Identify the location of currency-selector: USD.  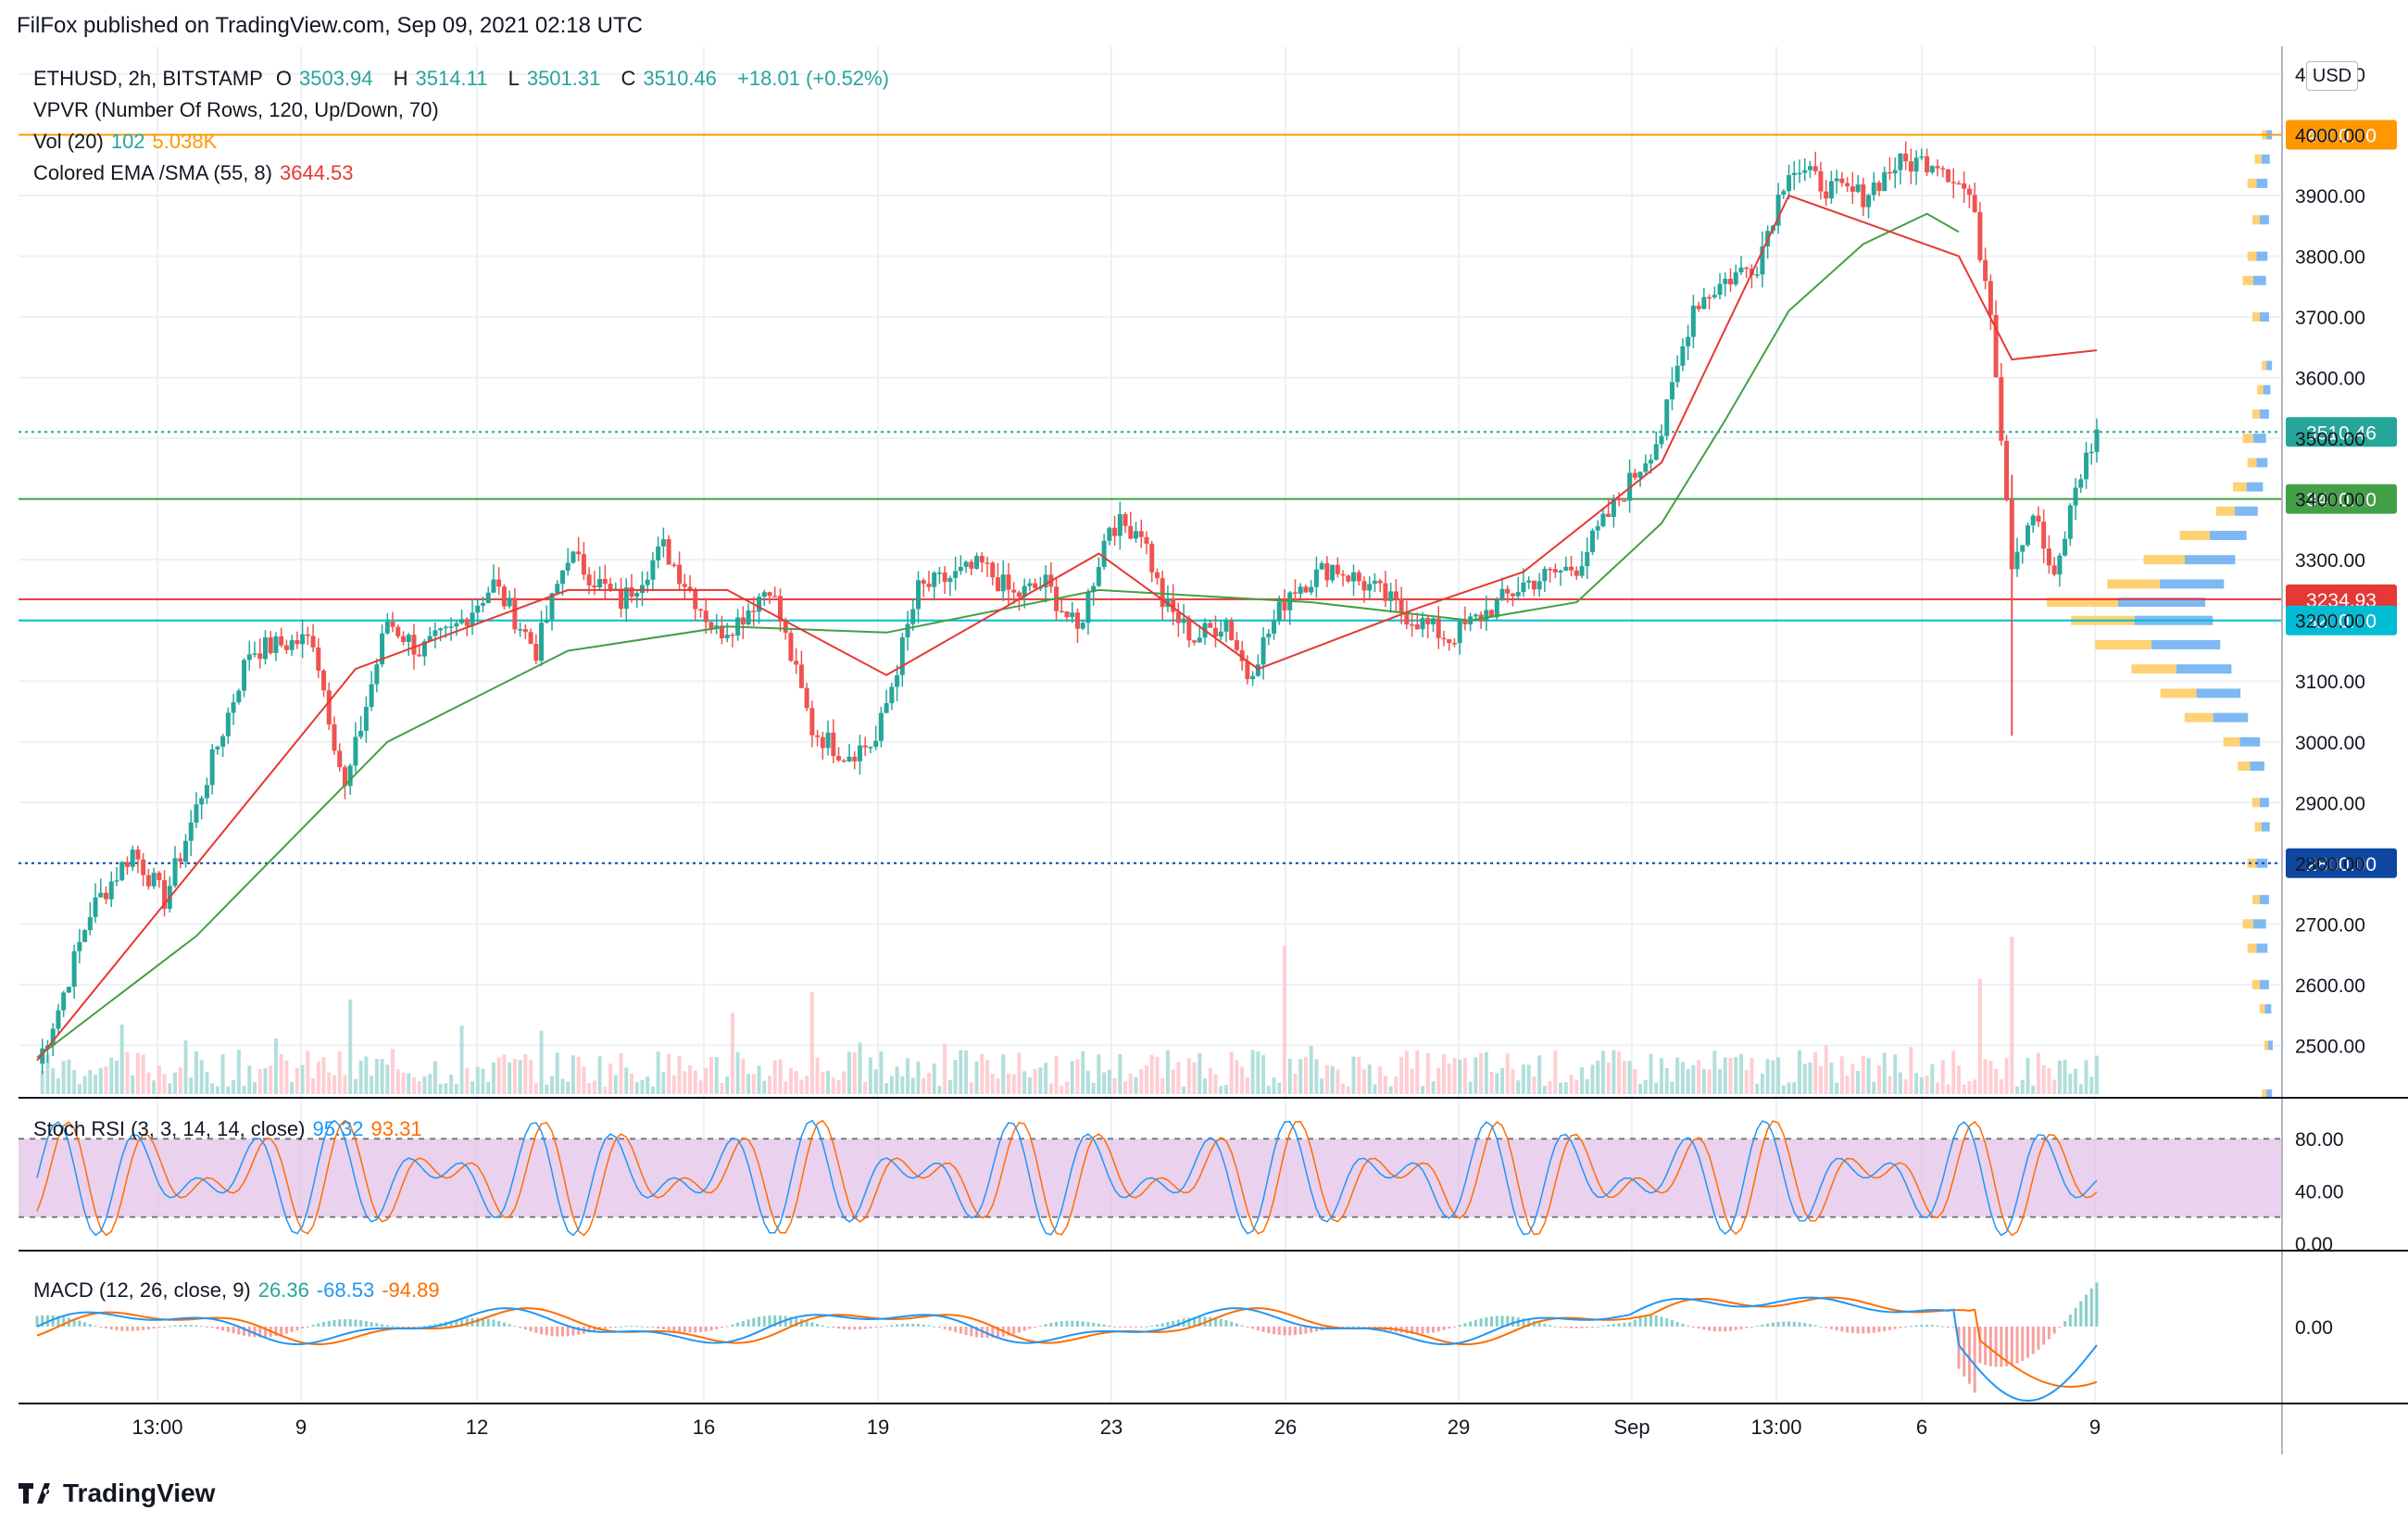
(2332, 76).